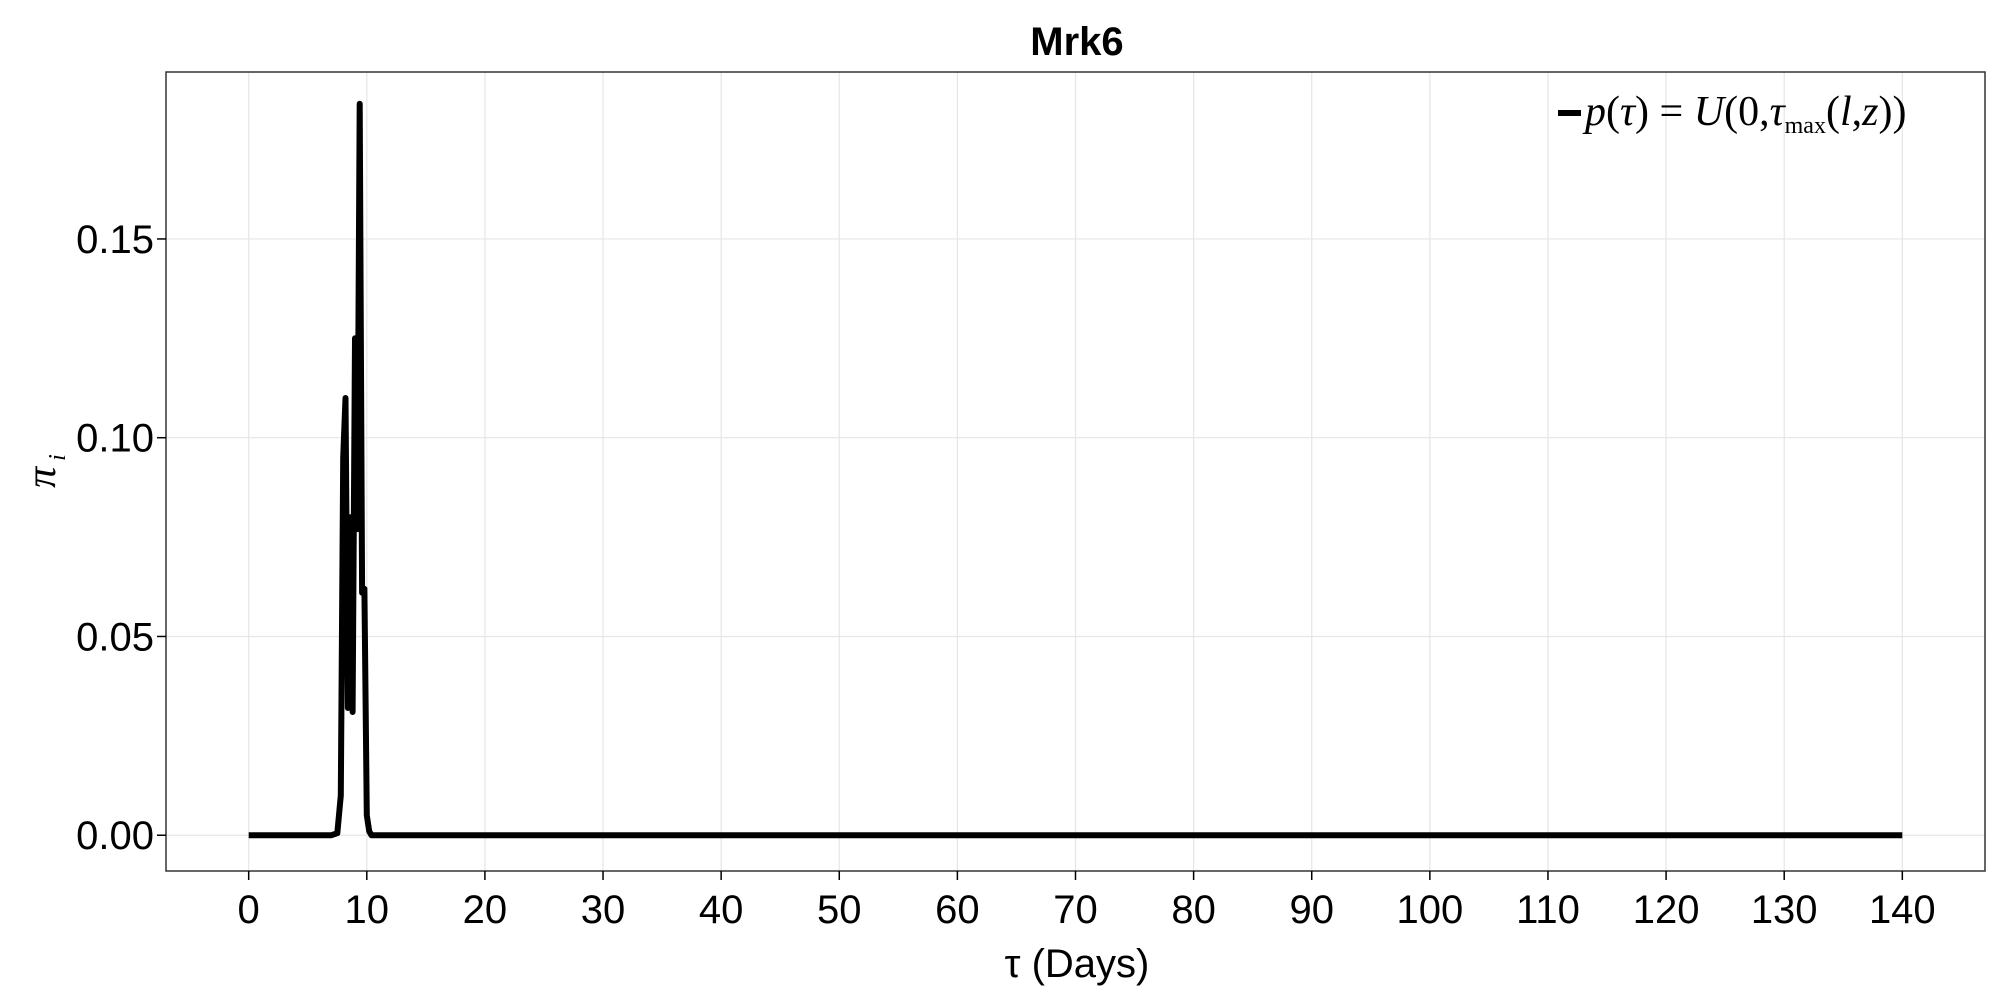 This screenshot has height=1000, width=2000. I want to click on x-tick-label: 0, so click(249, 910).